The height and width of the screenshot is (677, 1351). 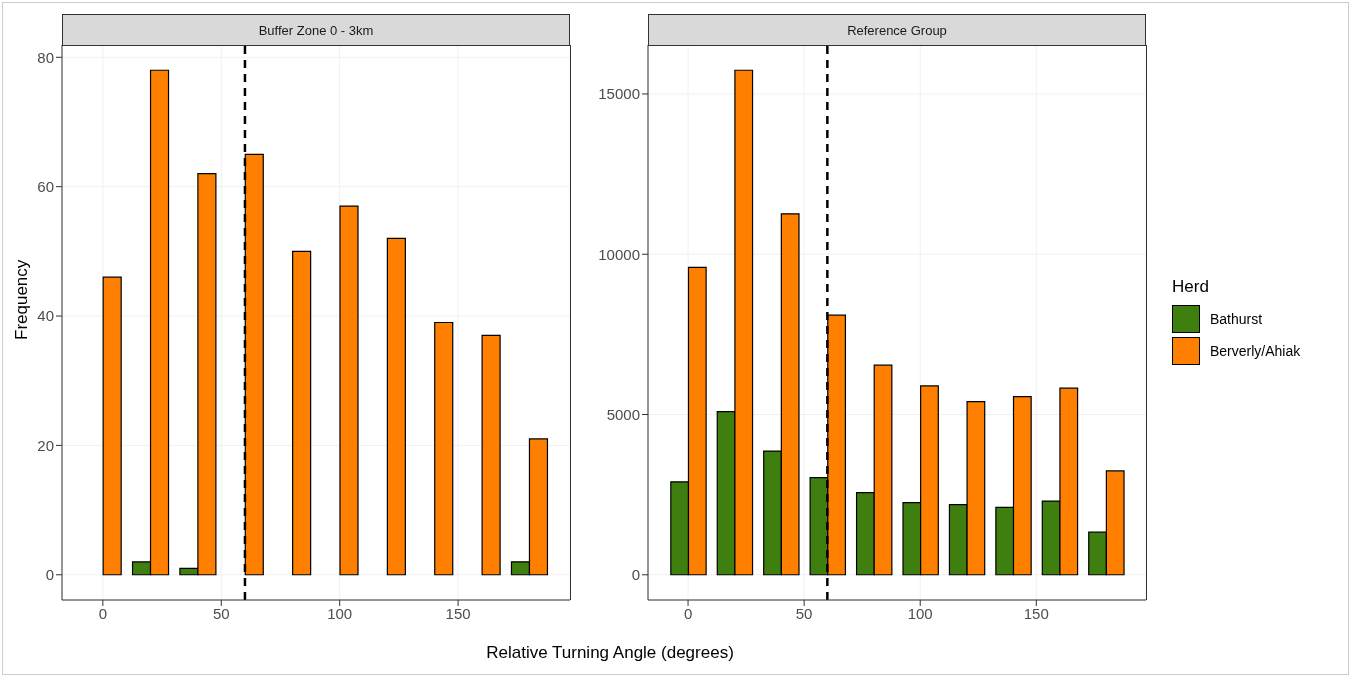 I want to click on legend-label: Bathurst, so click(x=1236, y=319).